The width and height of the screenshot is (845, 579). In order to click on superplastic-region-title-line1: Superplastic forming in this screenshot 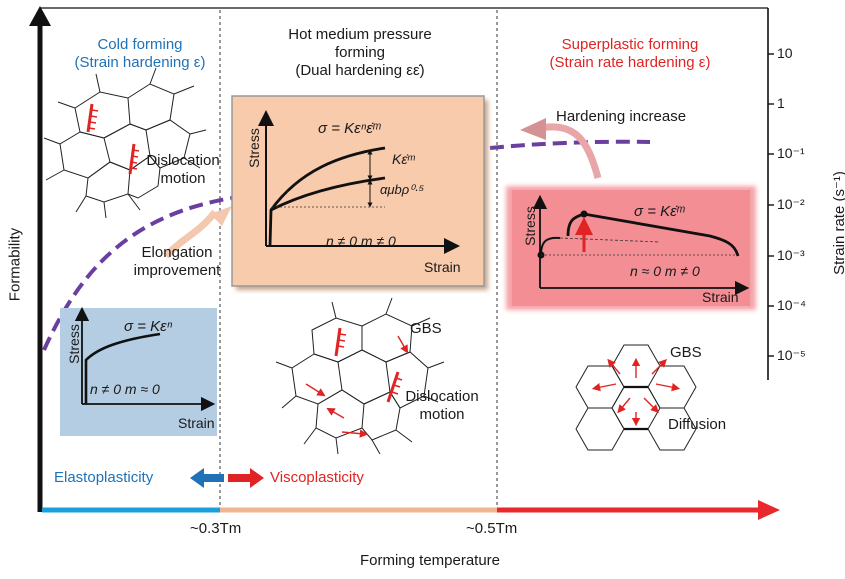, I will do `click(630, 44)`.